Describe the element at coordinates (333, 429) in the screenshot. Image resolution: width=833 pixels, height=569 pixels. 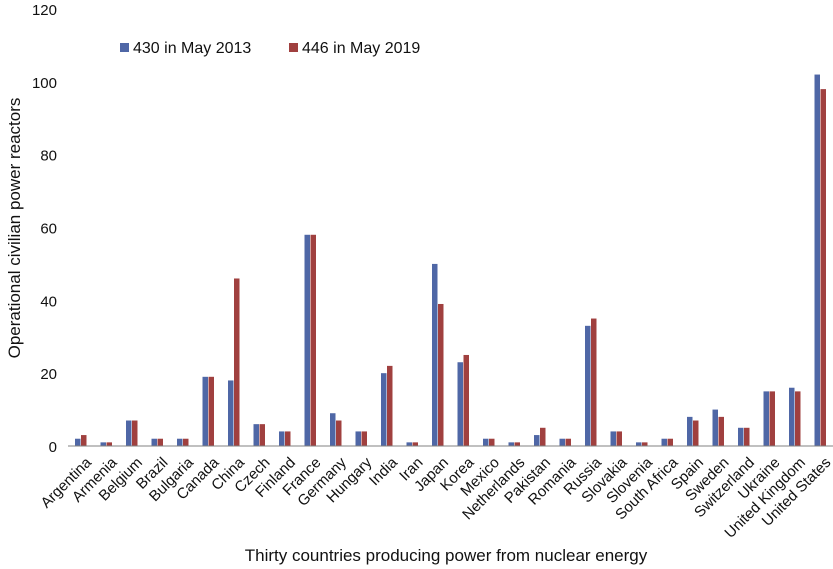
I see `bar-germany-2013` at that location.